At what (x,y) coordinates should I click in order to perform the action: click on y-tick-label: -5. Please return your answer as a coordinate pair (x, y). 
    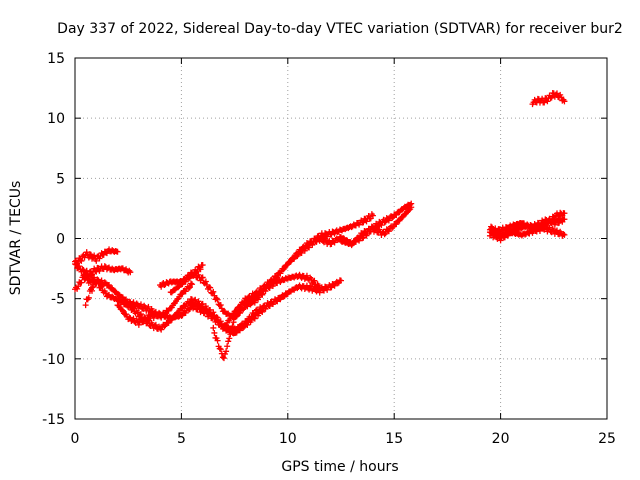
    Looking at the image, I should click on (58, 300).